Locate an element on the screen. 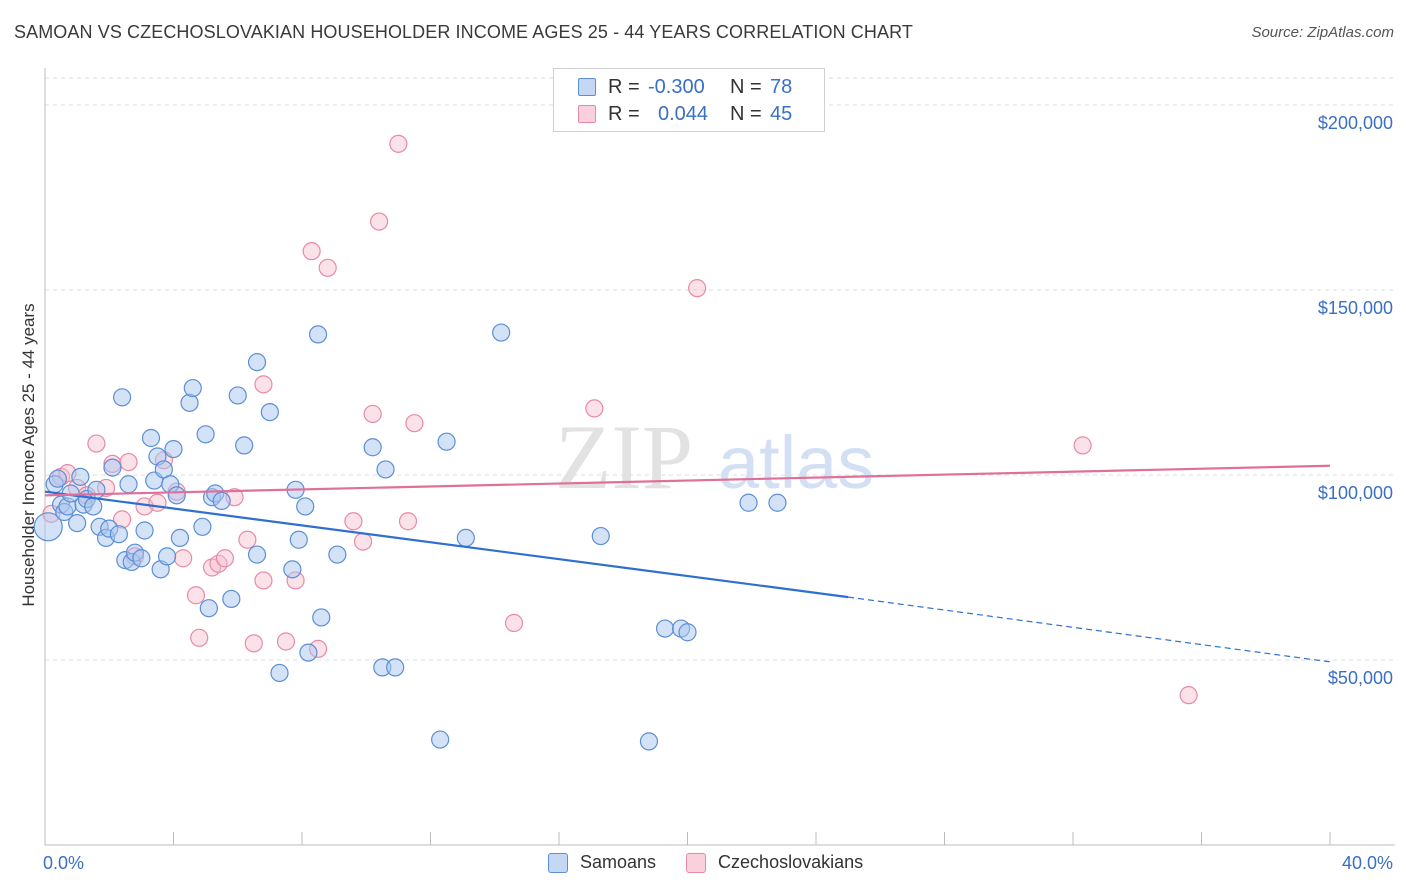 Image resolution: width=1406 pixels, height=892 pixels. legend-n-value: 45 is located at coordinates (781, 113).